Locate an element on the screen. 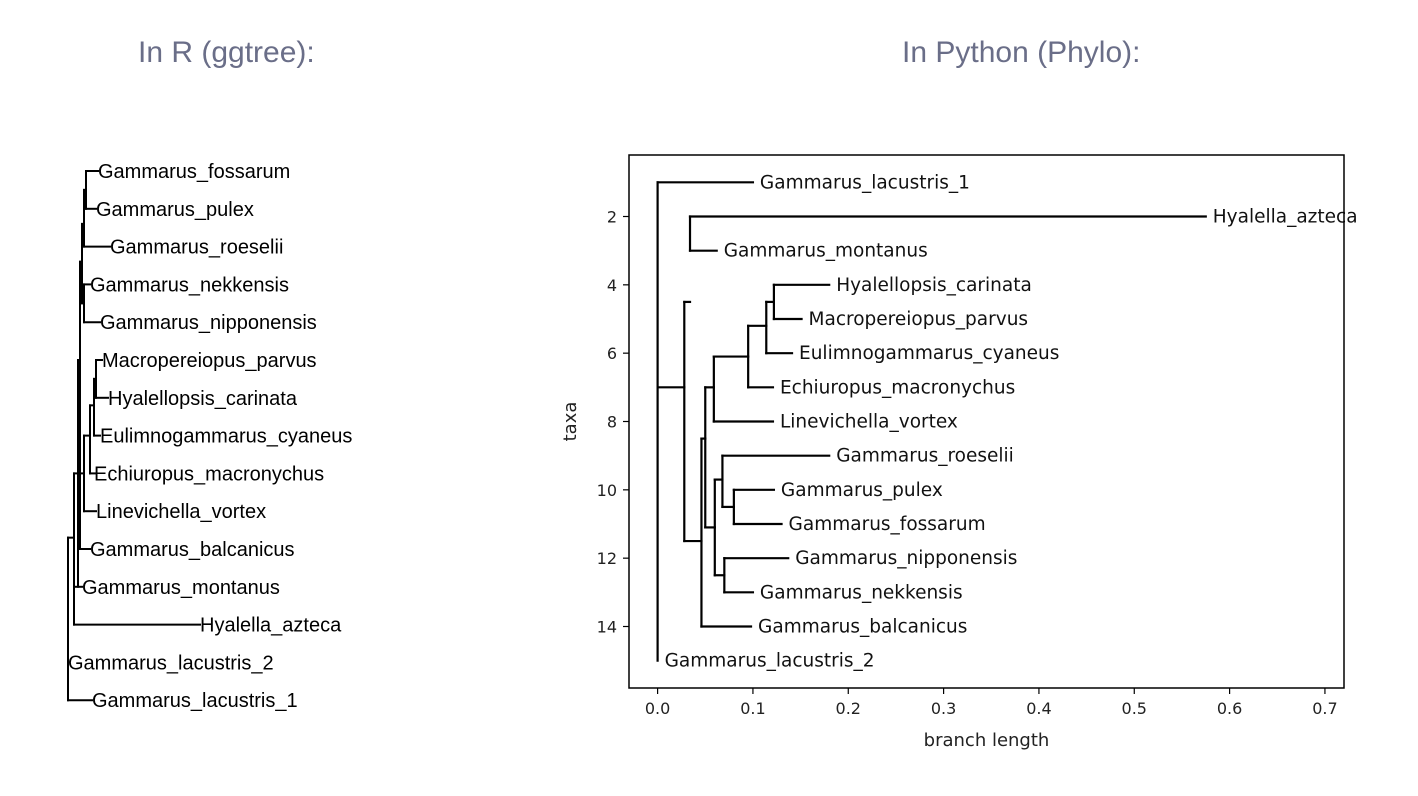 This screenshot has width=1418, height=796. y-tick-label: 12 is located at coordinates (607, 558).